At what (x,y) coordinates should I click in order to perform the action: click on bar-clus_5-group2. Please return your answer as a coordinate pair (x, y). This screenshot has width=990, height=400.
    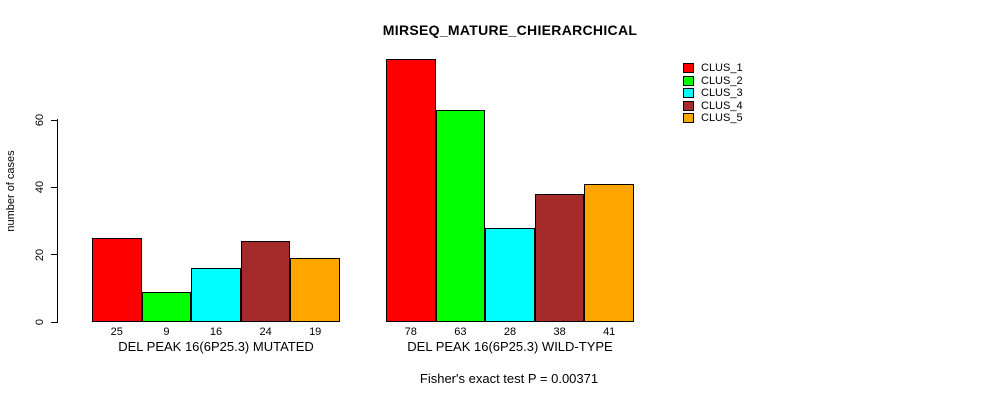
    Looking at the image, I should click on (609, 253).